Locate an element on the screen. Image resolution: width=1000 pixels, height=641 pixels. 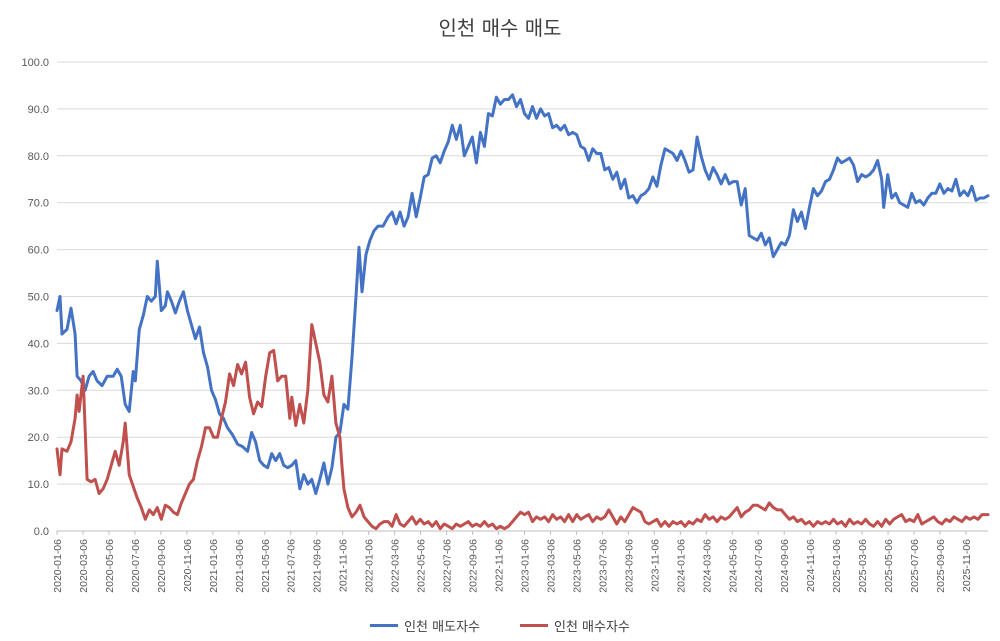
x-tick-label: 2024-09-06 is located at coordinates (785, 566).